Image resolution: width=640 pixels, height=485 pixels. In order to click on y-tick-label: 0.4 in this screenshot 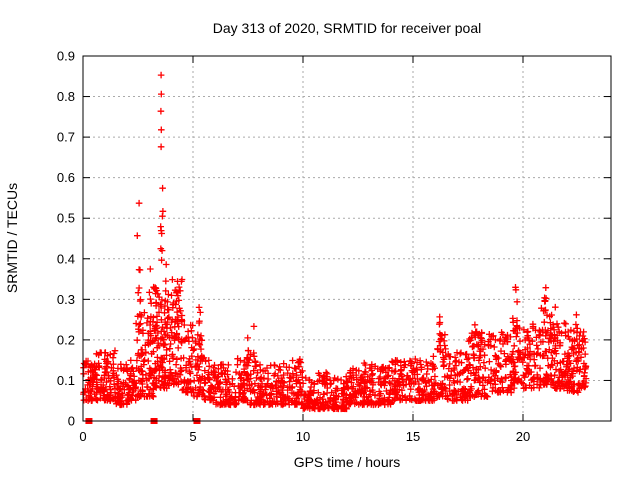, I will do `click(66, 258)`.